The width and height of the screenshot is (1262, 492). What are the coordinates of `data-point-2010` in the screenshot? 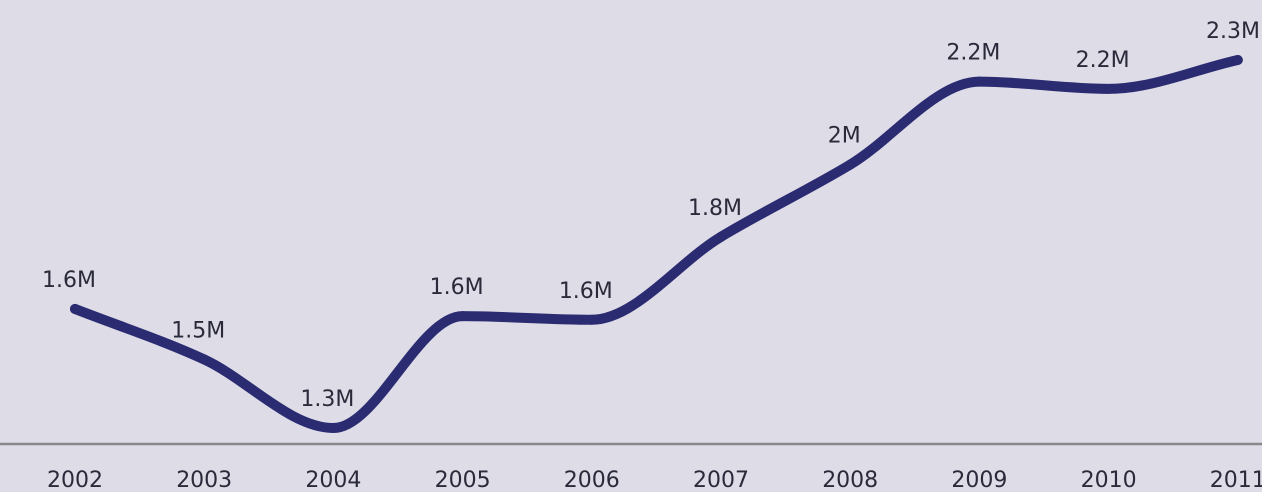 It's located at (1108, 88).